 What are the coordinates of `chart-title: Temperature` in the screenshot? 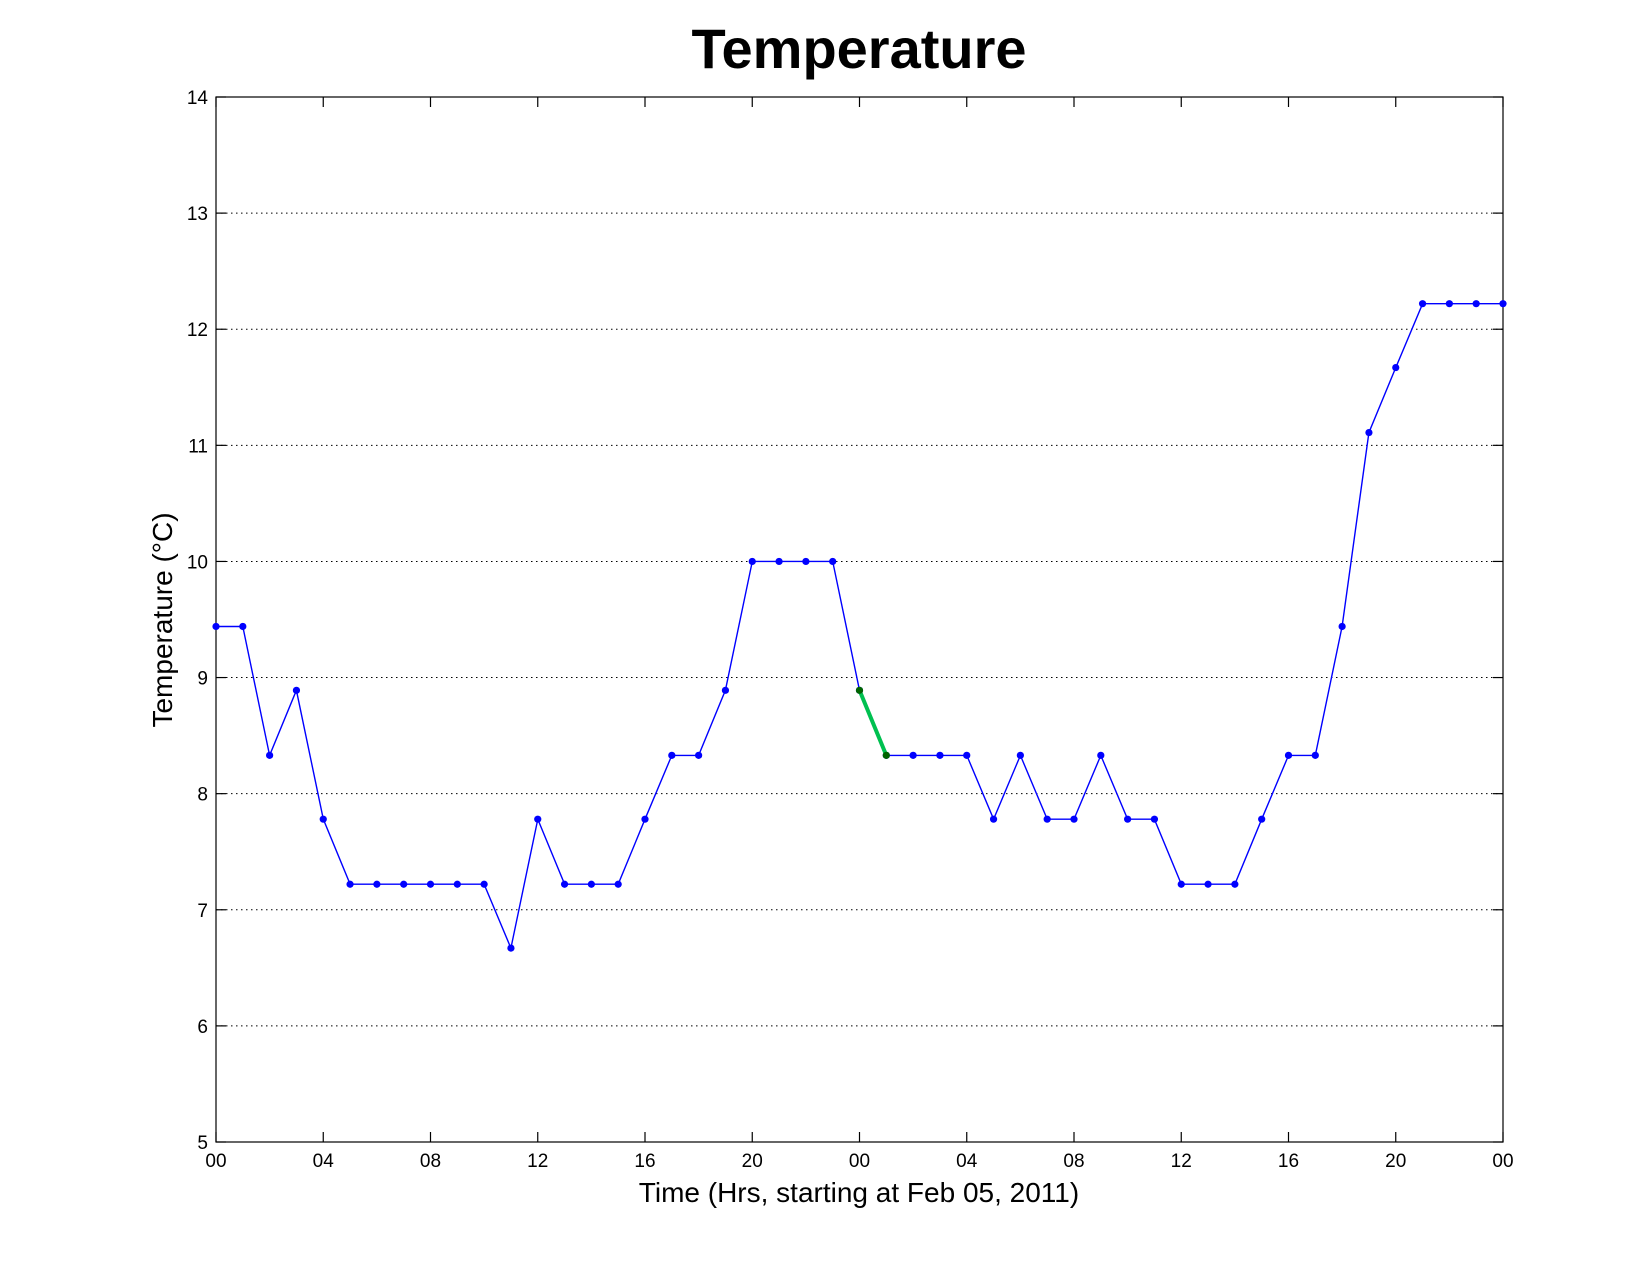 It's located at (858, 48).